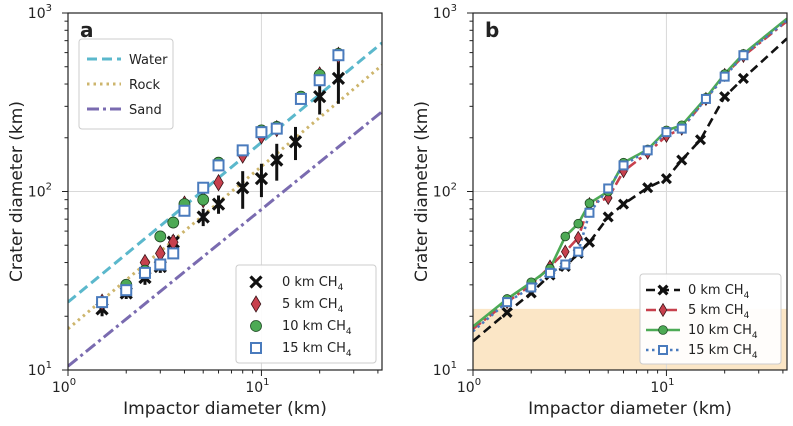  I want to click on series-legend, so click(710, 319).